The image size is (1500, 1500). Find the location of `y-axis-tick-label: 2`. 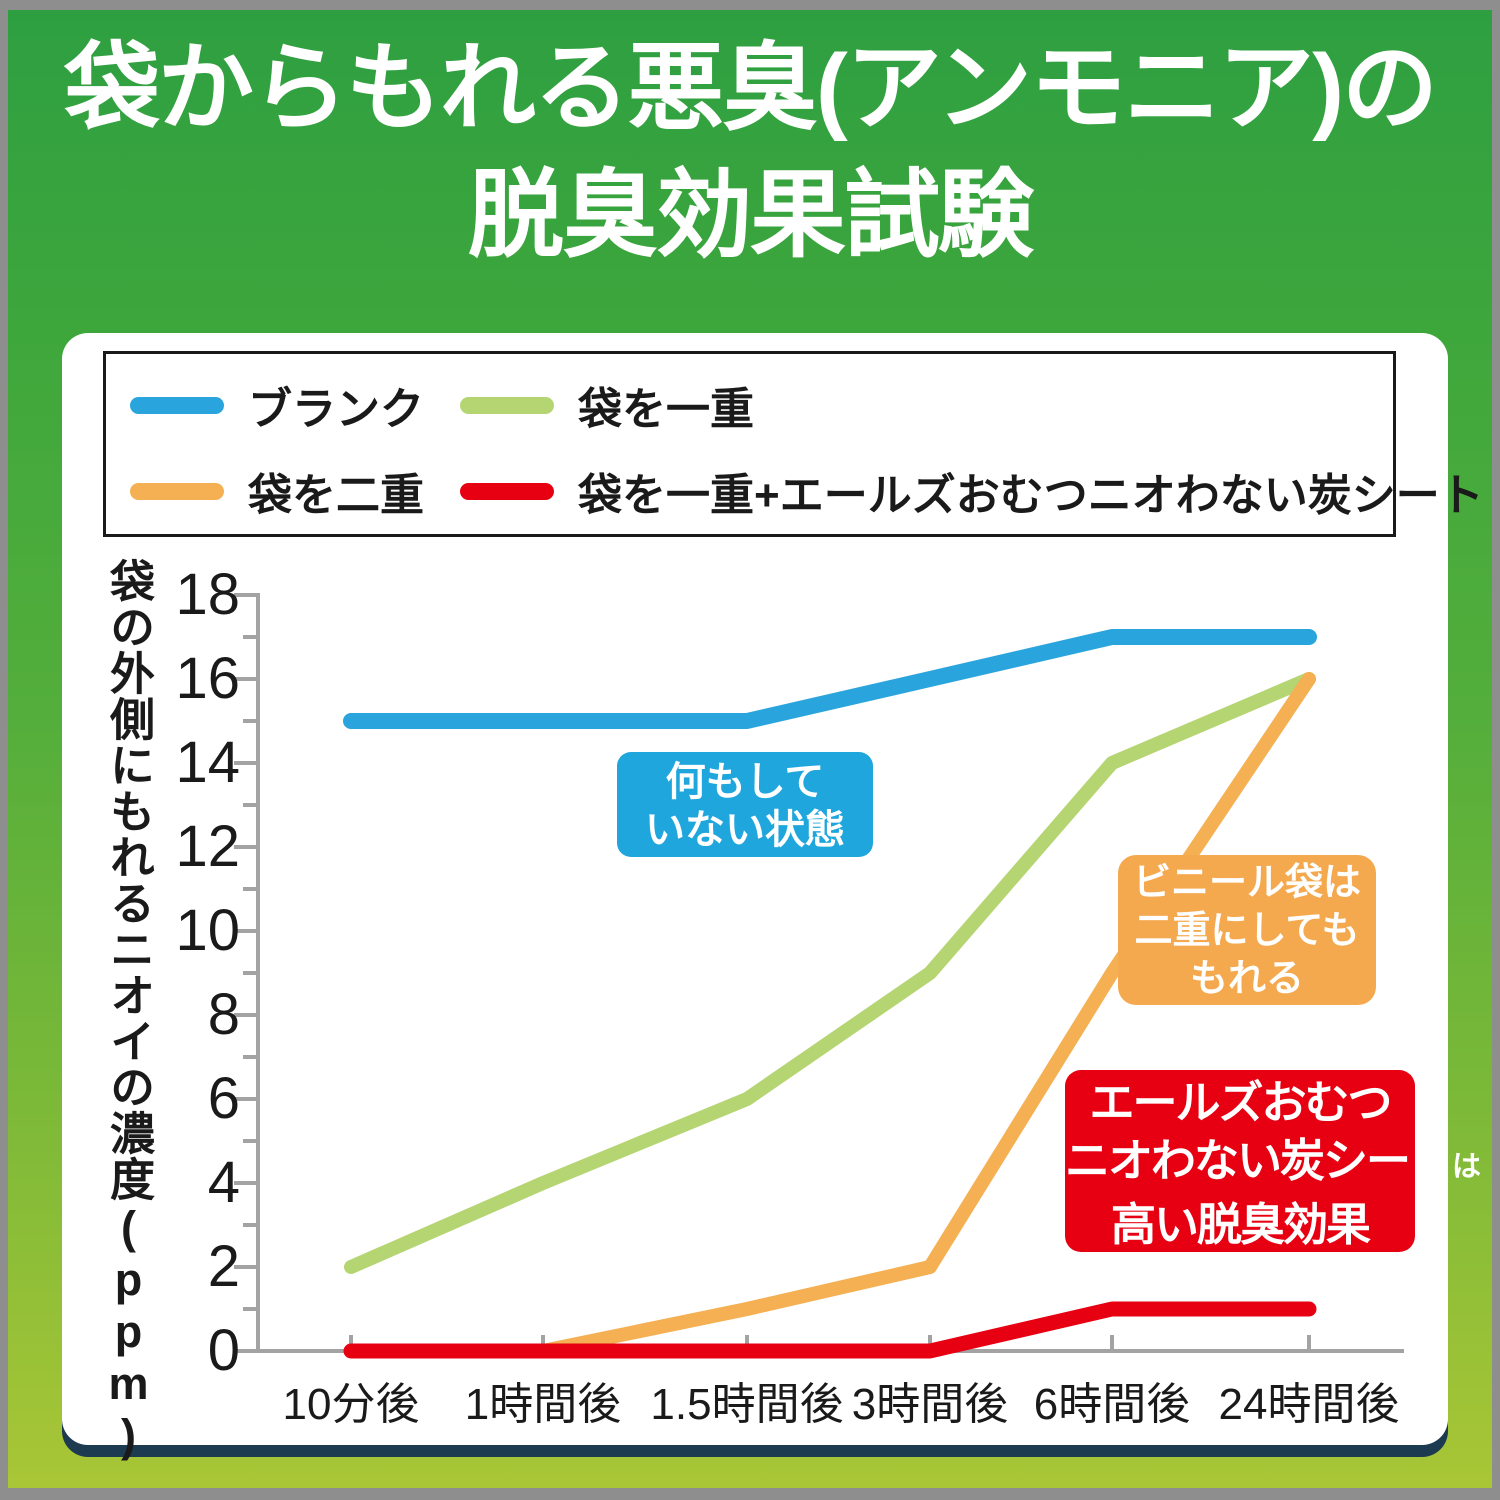

y-axis-tick-label: 2 is located at coordinates (223, 1266).